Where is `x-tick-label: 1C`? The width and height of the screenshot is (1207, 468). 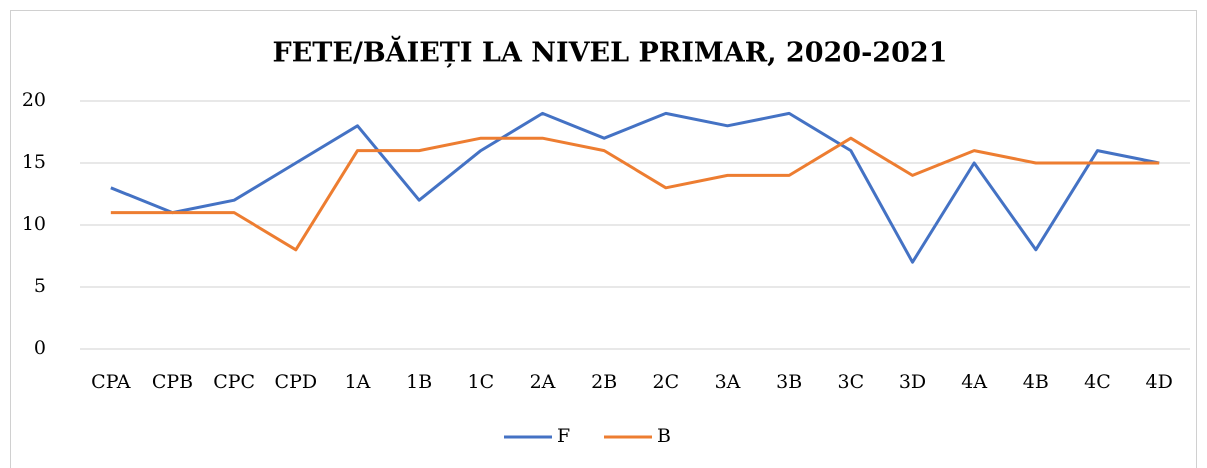 x-tick-label: 1C is located at coordinates (481, 382).